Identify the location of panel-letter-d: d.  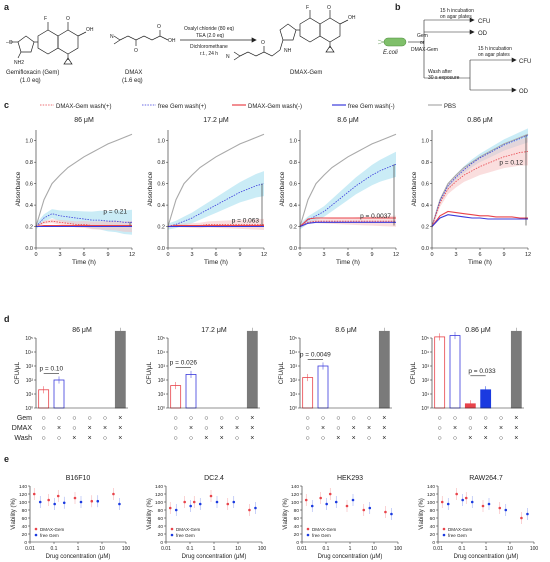
(7, 319).